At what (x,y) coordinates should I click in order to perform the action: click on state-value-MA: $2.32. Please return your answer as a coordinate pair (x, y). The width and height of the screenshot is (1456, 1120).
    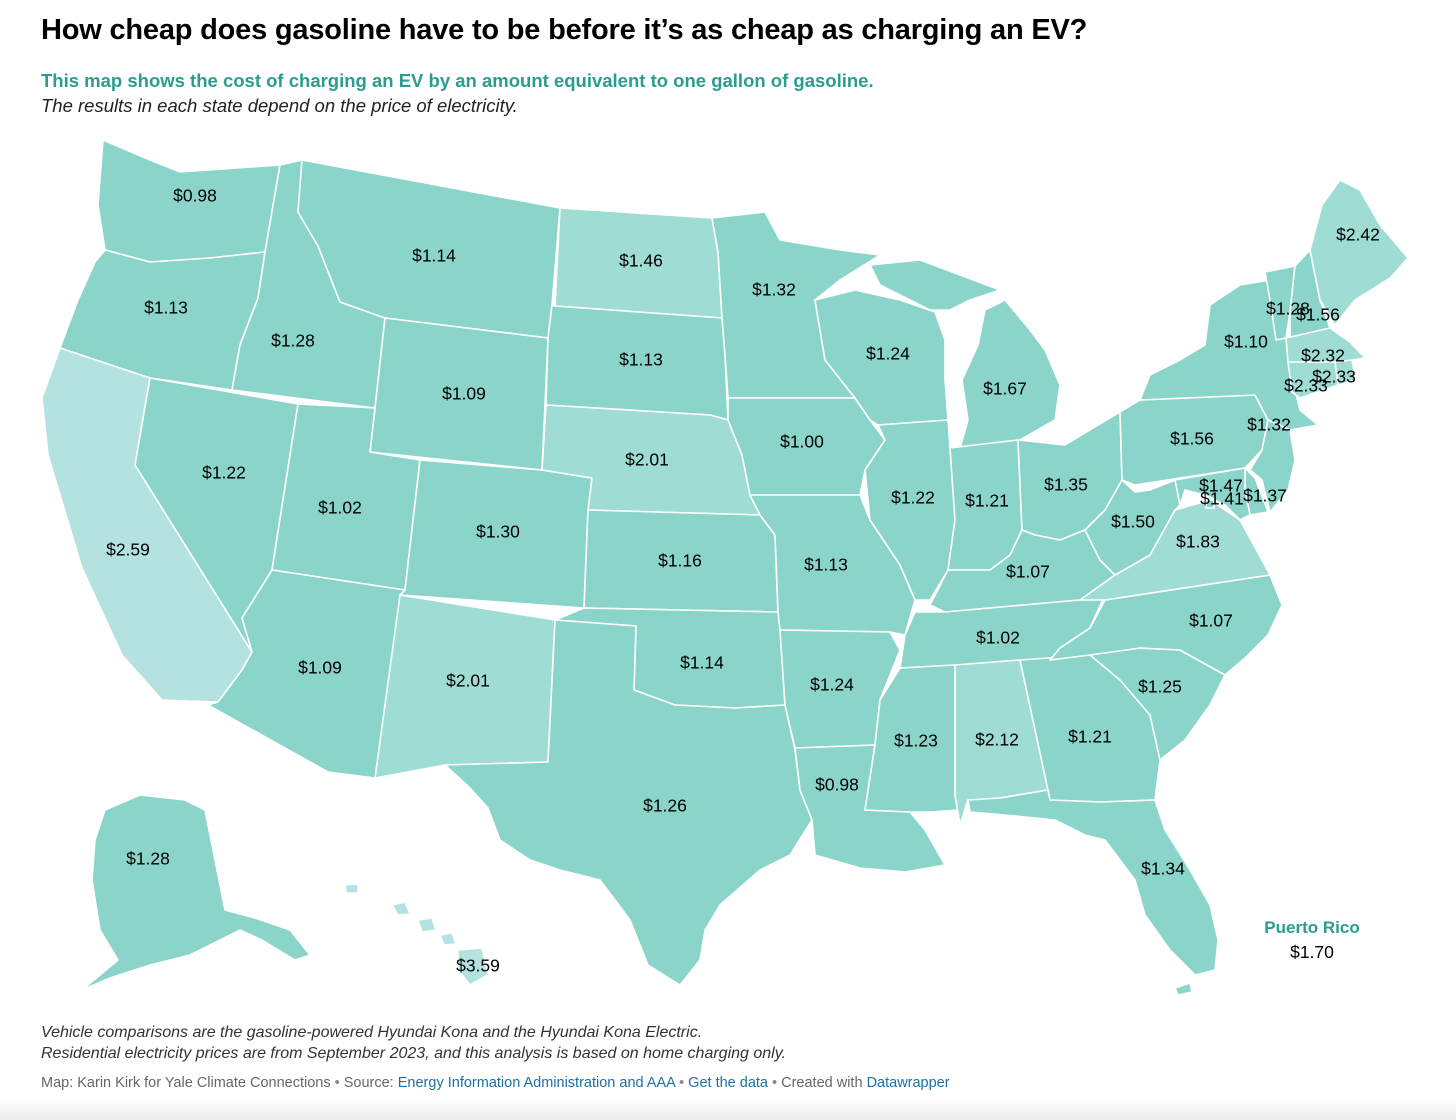
    Looking at the image, I should click on (1323, 356).